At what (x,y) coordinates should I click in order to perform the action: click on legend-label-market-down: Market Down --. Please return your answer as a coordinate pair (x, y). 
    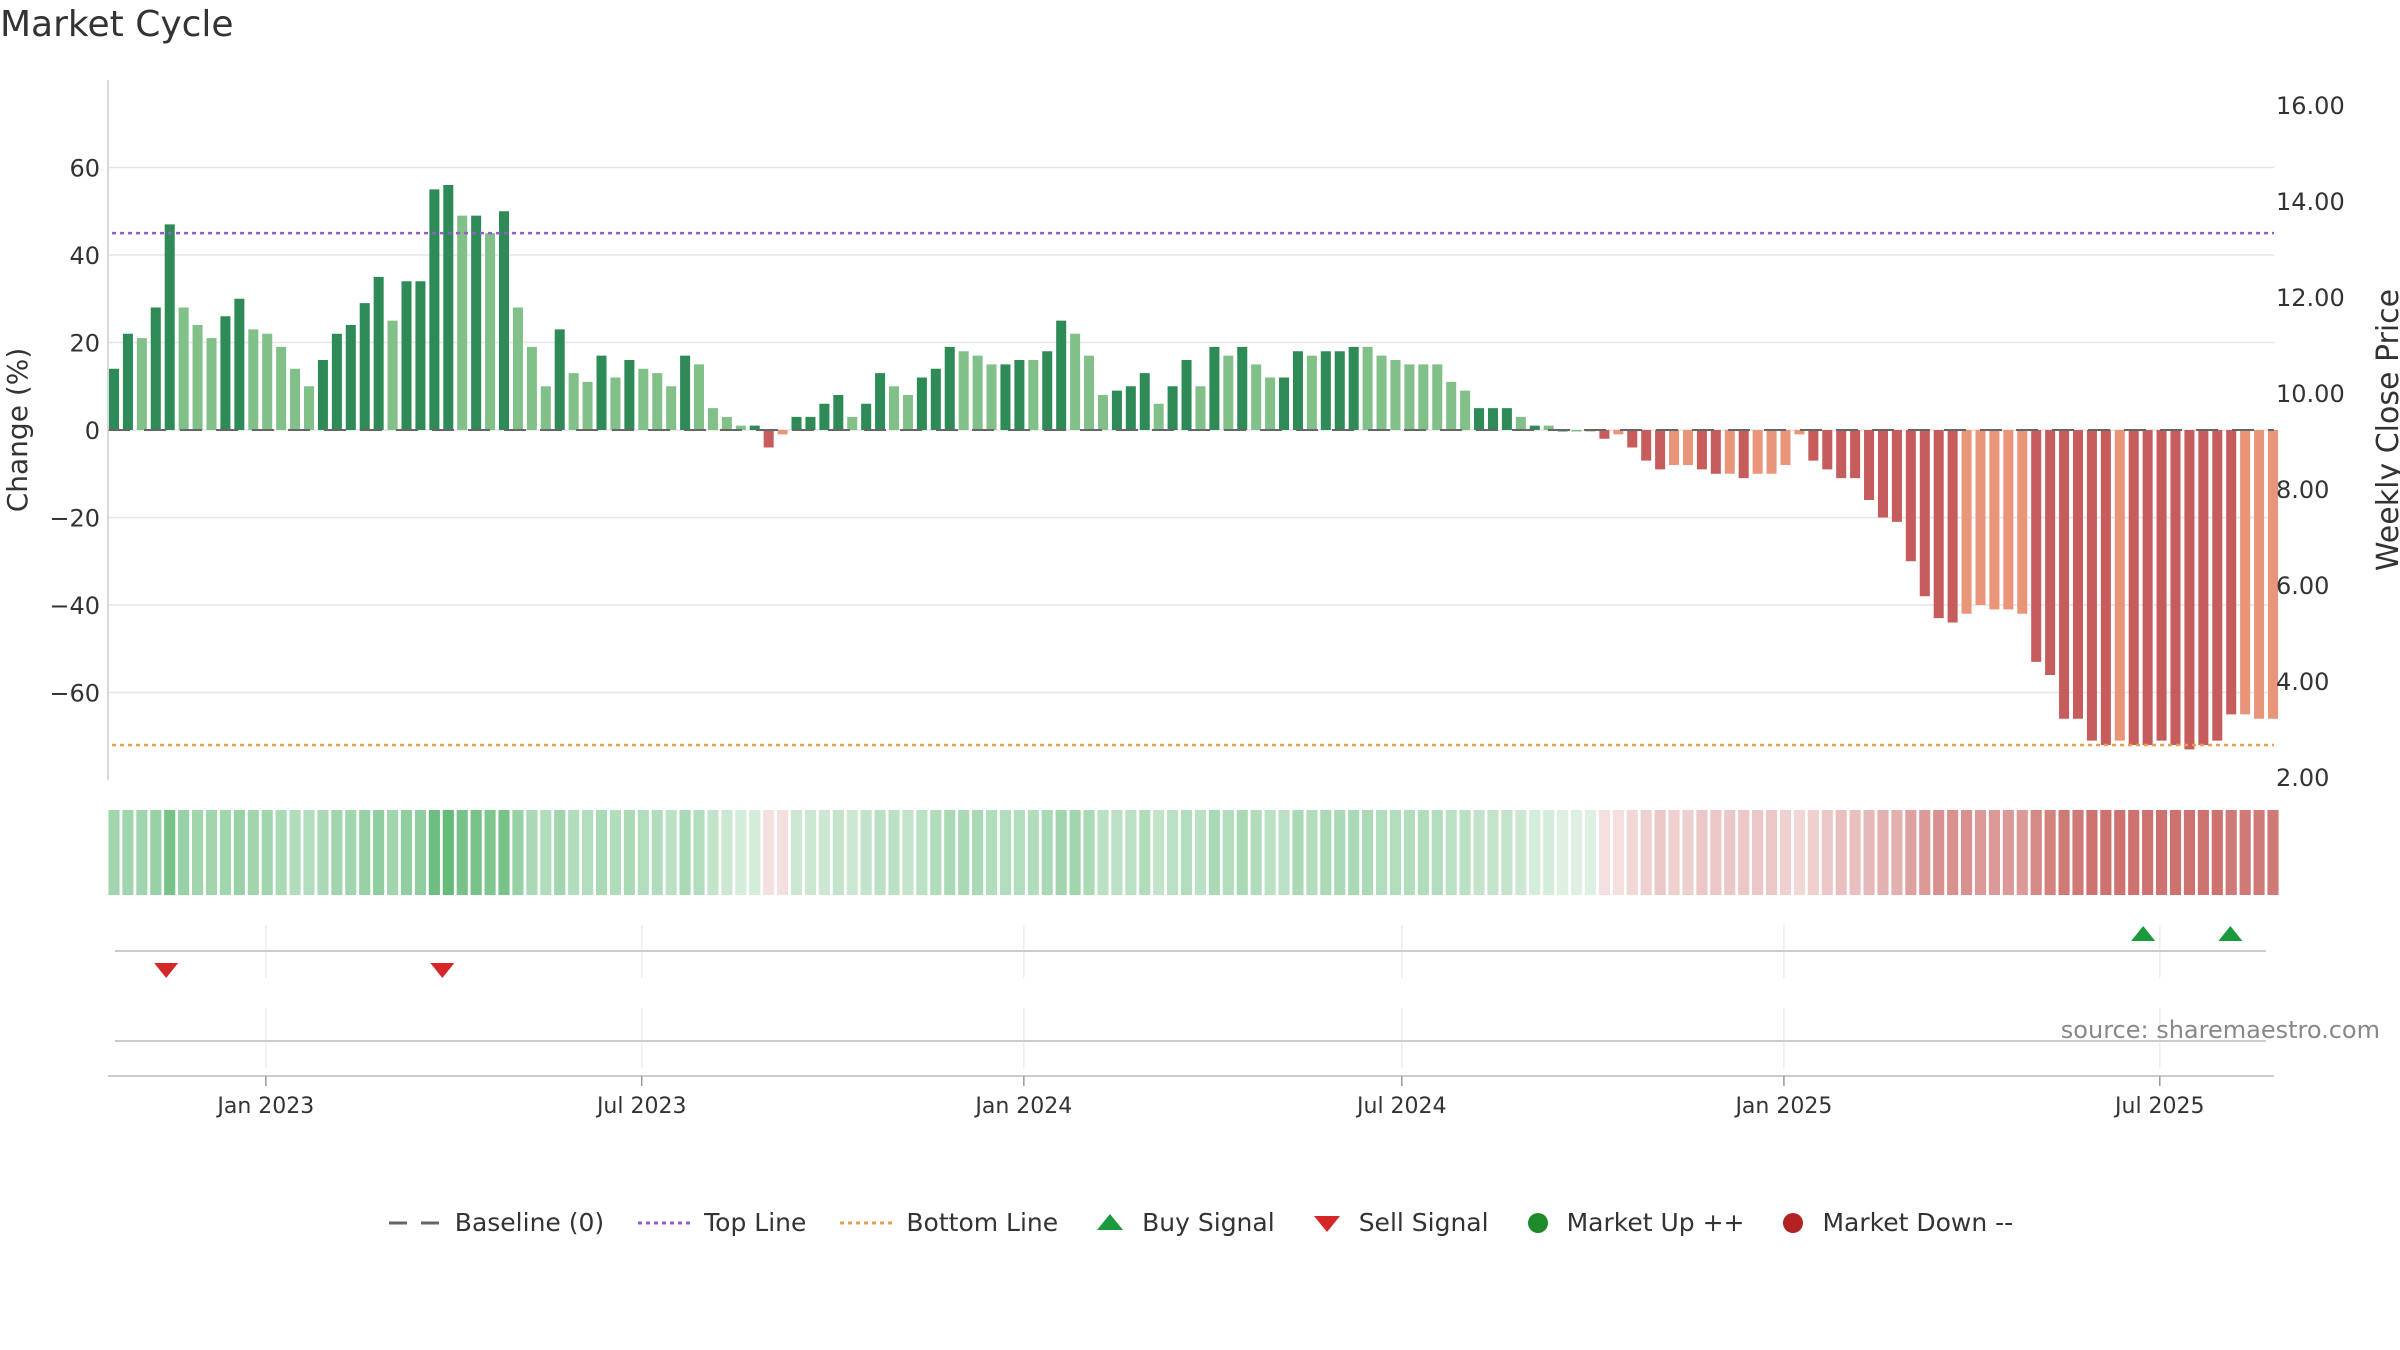
    Looking at the image, I should click on (1918, 1222).